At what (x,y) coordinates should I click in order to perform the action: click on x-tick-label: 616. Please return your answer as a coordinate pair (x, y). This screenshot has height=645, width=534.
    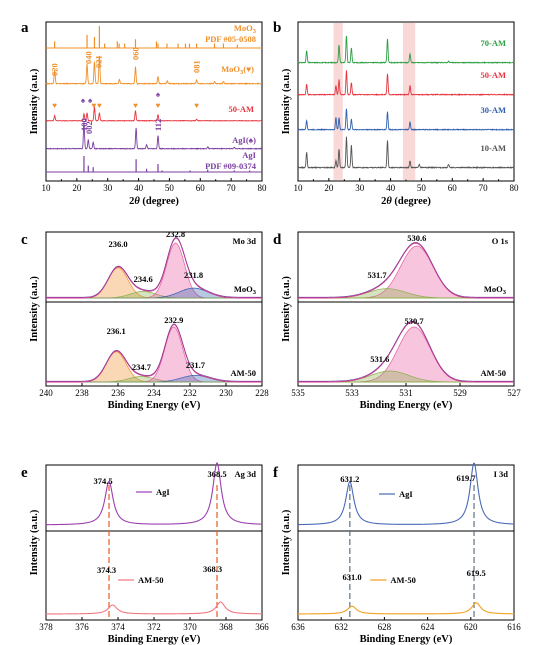
    Looking at the image, I should click on (514, 627).